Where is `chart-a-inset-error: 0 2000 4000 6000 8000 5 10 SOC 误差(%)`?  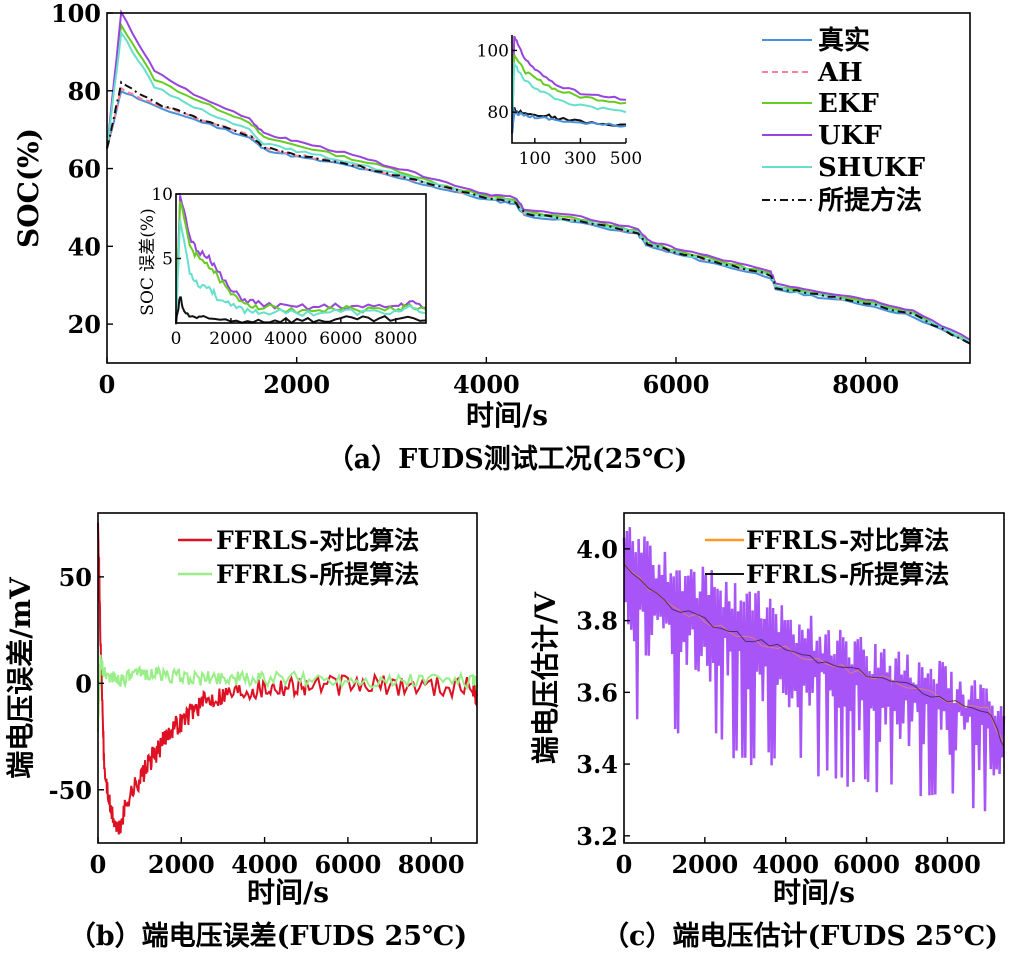
chart-a-inset-error: 0 2000 4000 6000 8000 5 10 SOC 误差(%) is located at coordinates (282, 267).